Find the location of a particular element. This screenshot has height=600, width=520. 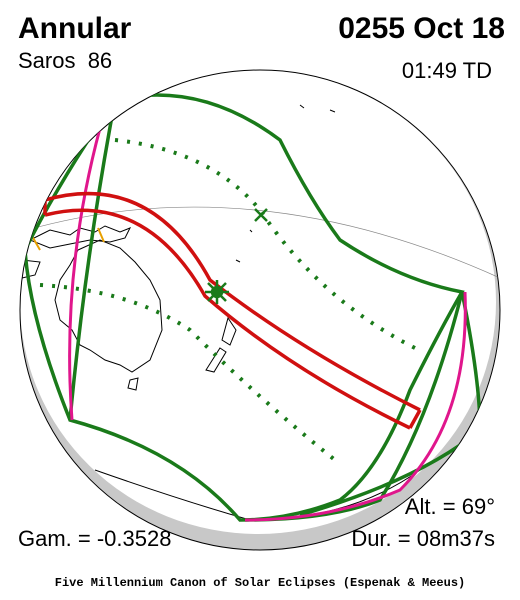

tasmania-coast is located at coordinates (133, 384).